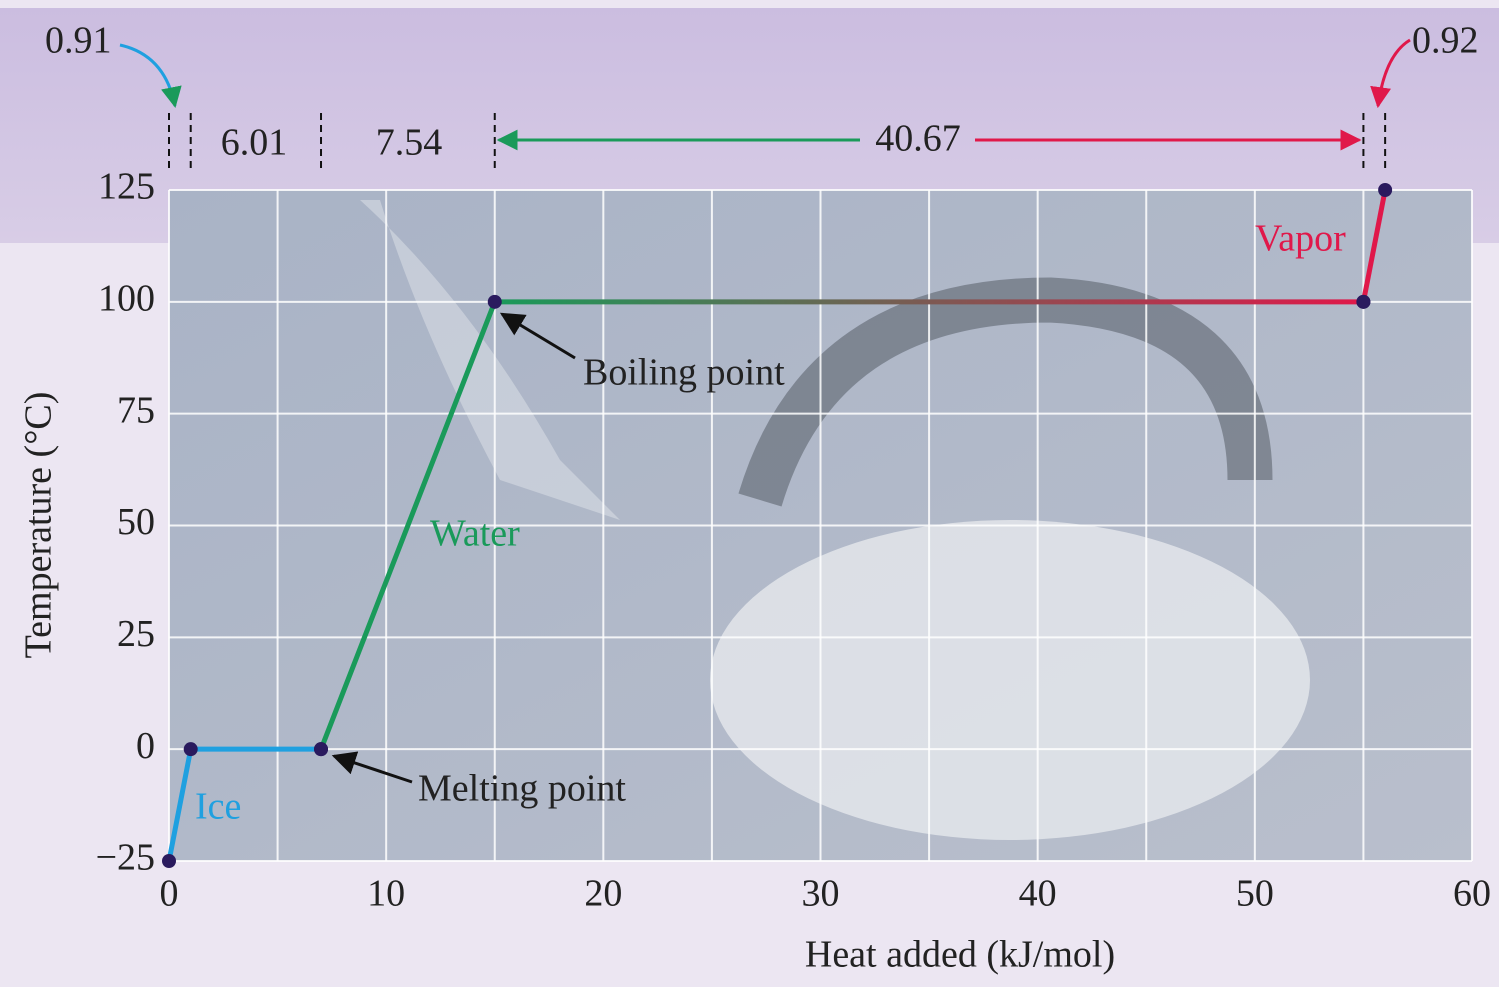 The image size is (1499, 987). Describe the element at coordinates (1038, 894) in the screenshot. I see `x-tick-label: 40` at that location.